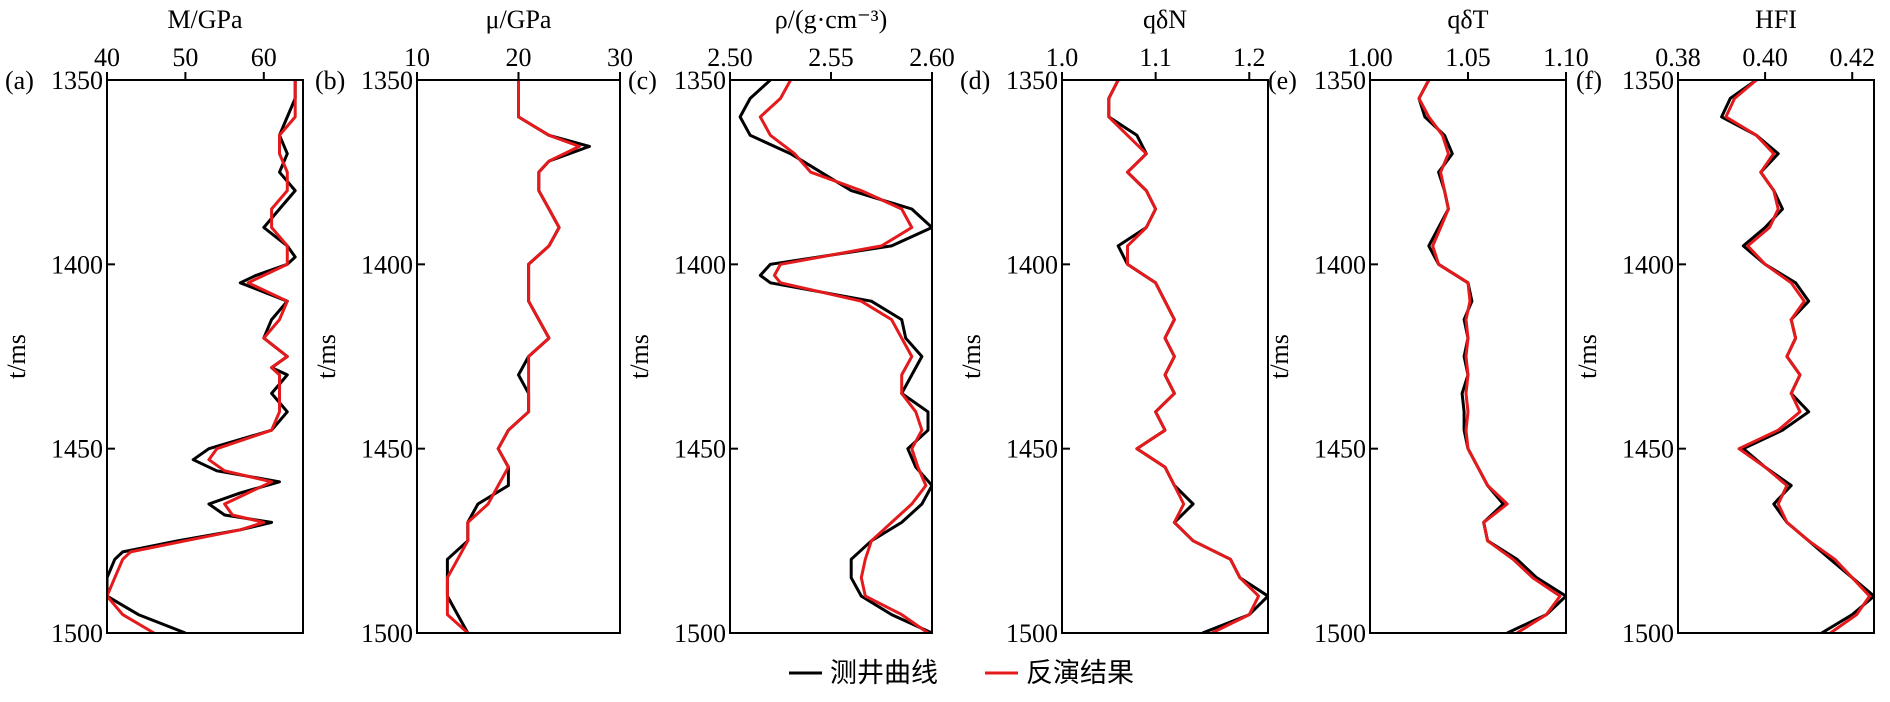 This screenshot has width=1890, height=702. I want to click on x-tick-label: 1.1, so click(1155, 57).